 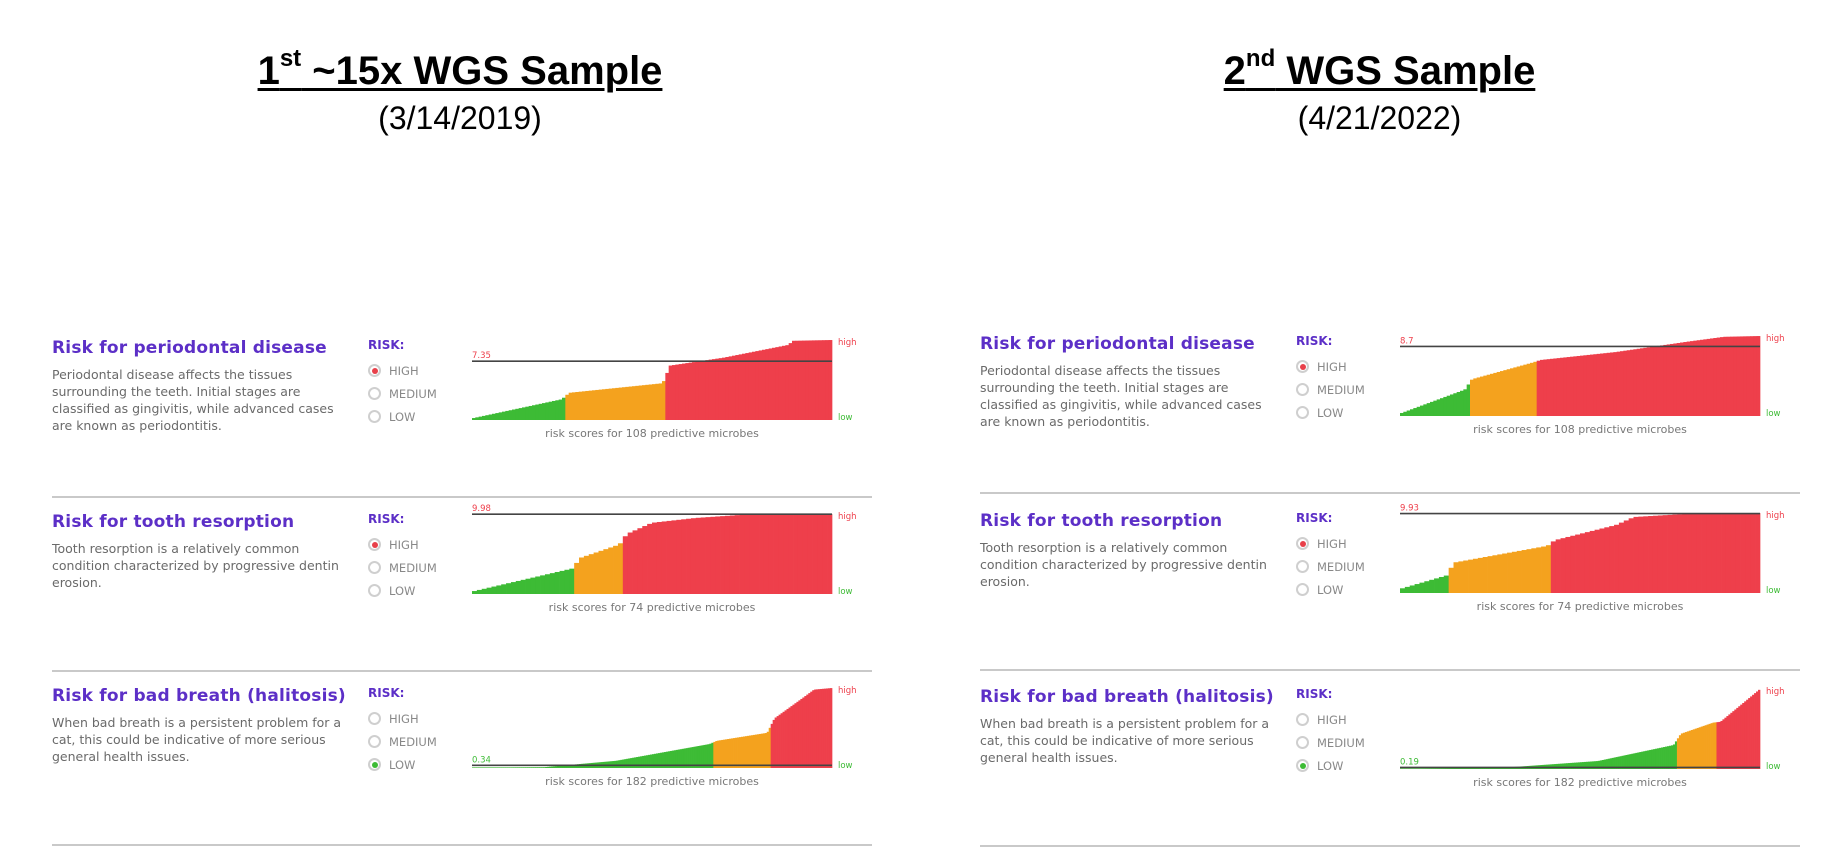 I want to click on risk-label: RISK:, so click(x=386, y=345).